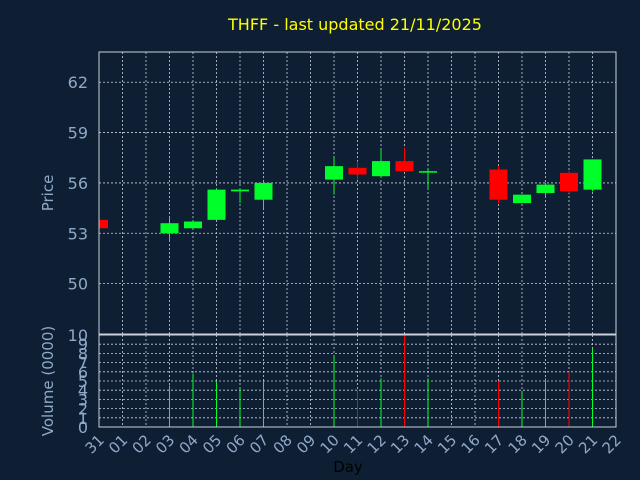 This screenshot has width=640, height=480. What do you see at coordinates (48, 381) in the screenshot?
I see `volume-axis-label: Volume (0000)` at bounding box center [48, 381].